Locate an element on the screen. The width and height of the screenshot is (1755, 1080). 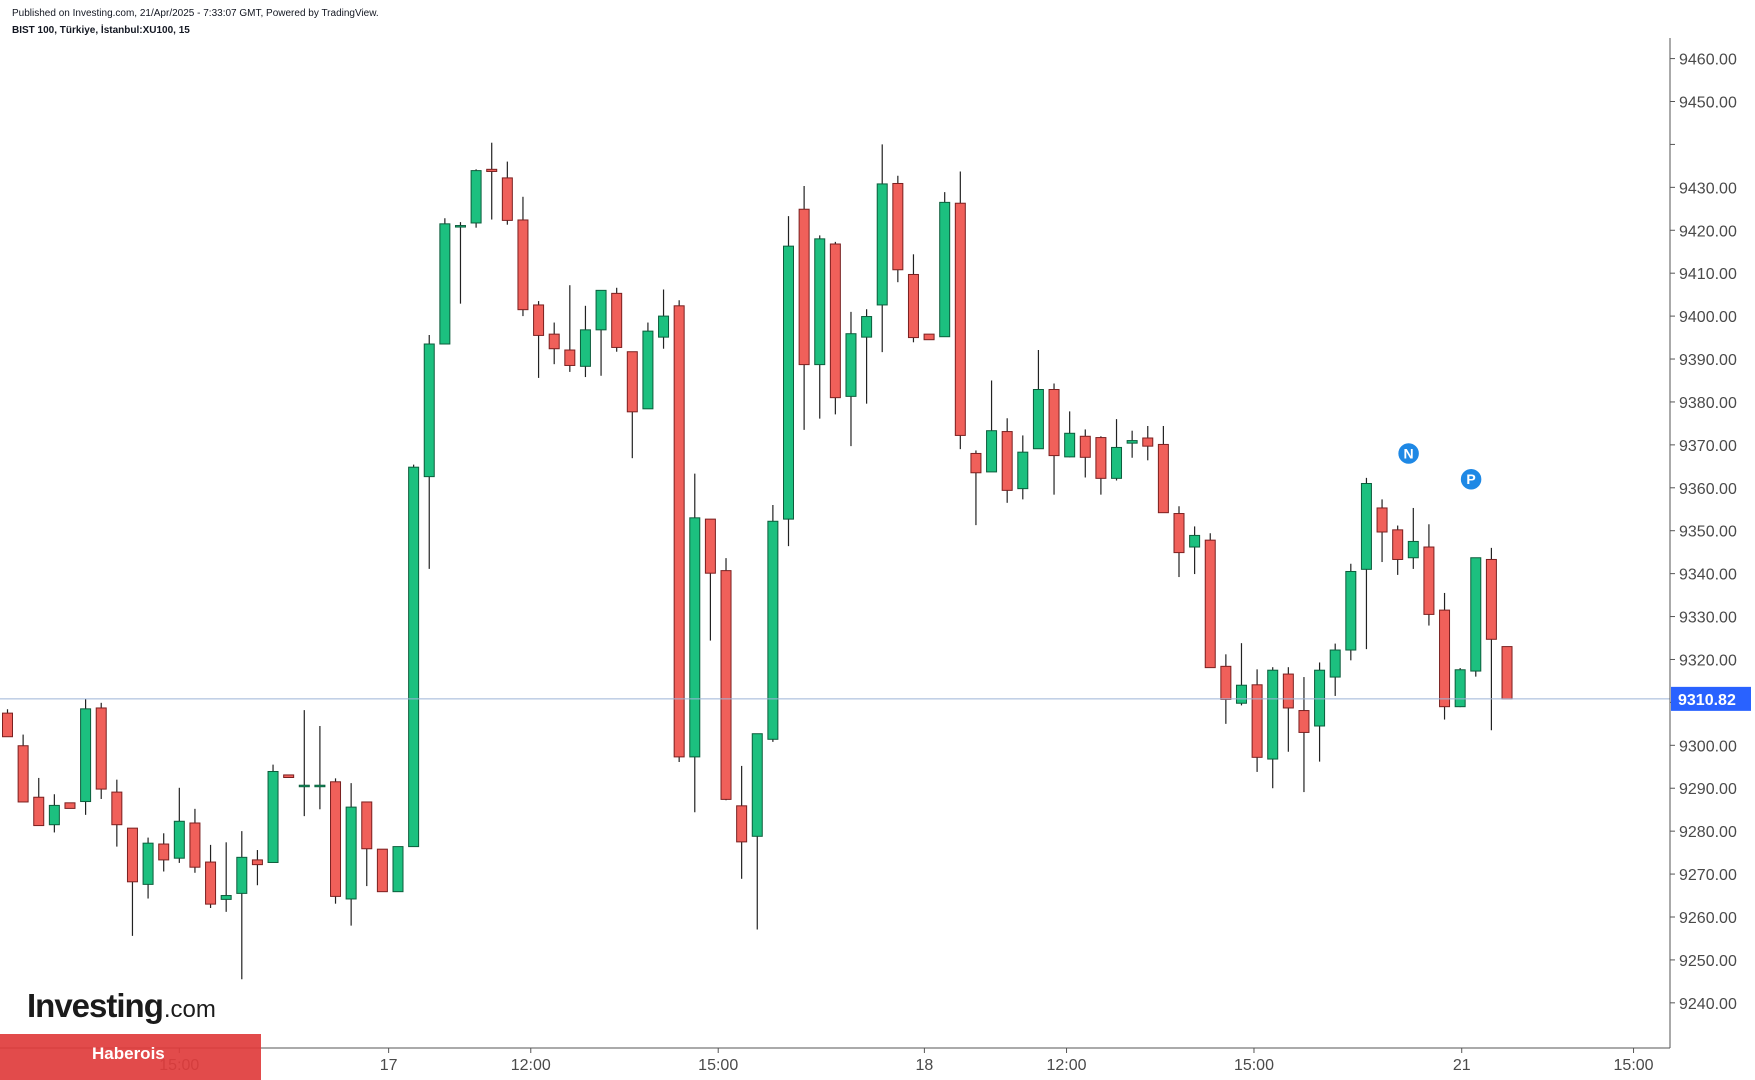
event-marker-label: P is located at coordinates (1470, 479).